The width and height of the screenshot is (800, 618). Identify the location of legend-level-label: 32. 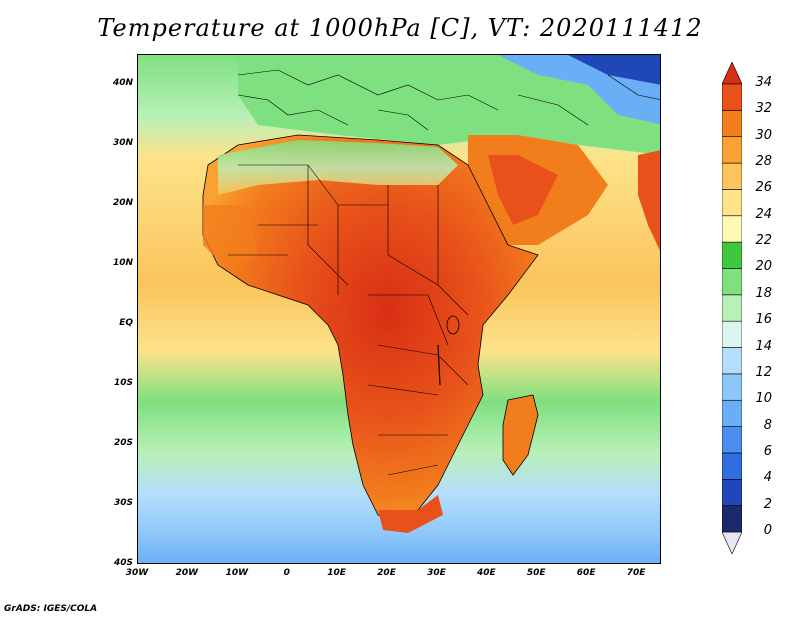
(763, 109).